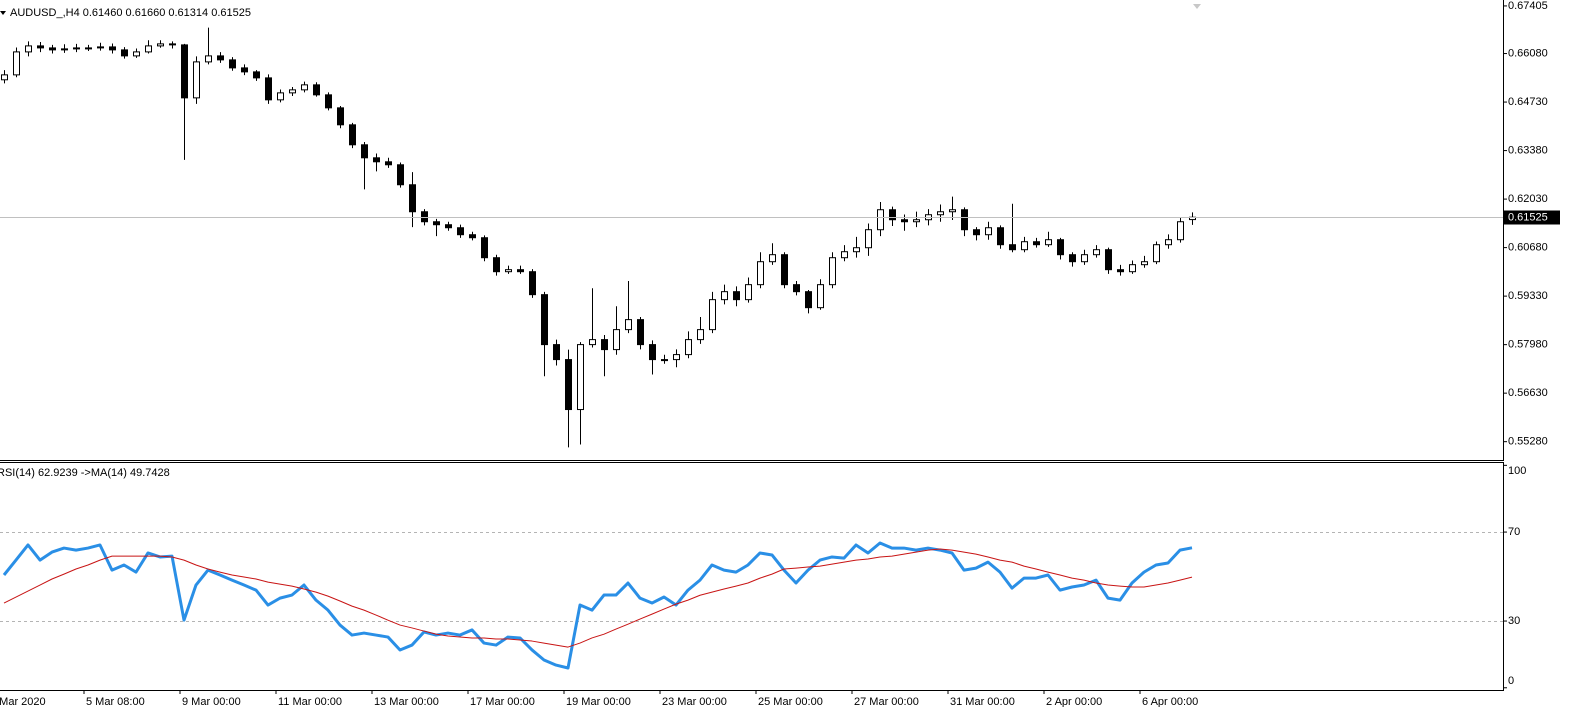 This screenshot has height=707, width=1588. Describe the element at coordinates (982, 701) in the screenshot. I see `x-tick-label: 31 Mar 00:00` at that location.